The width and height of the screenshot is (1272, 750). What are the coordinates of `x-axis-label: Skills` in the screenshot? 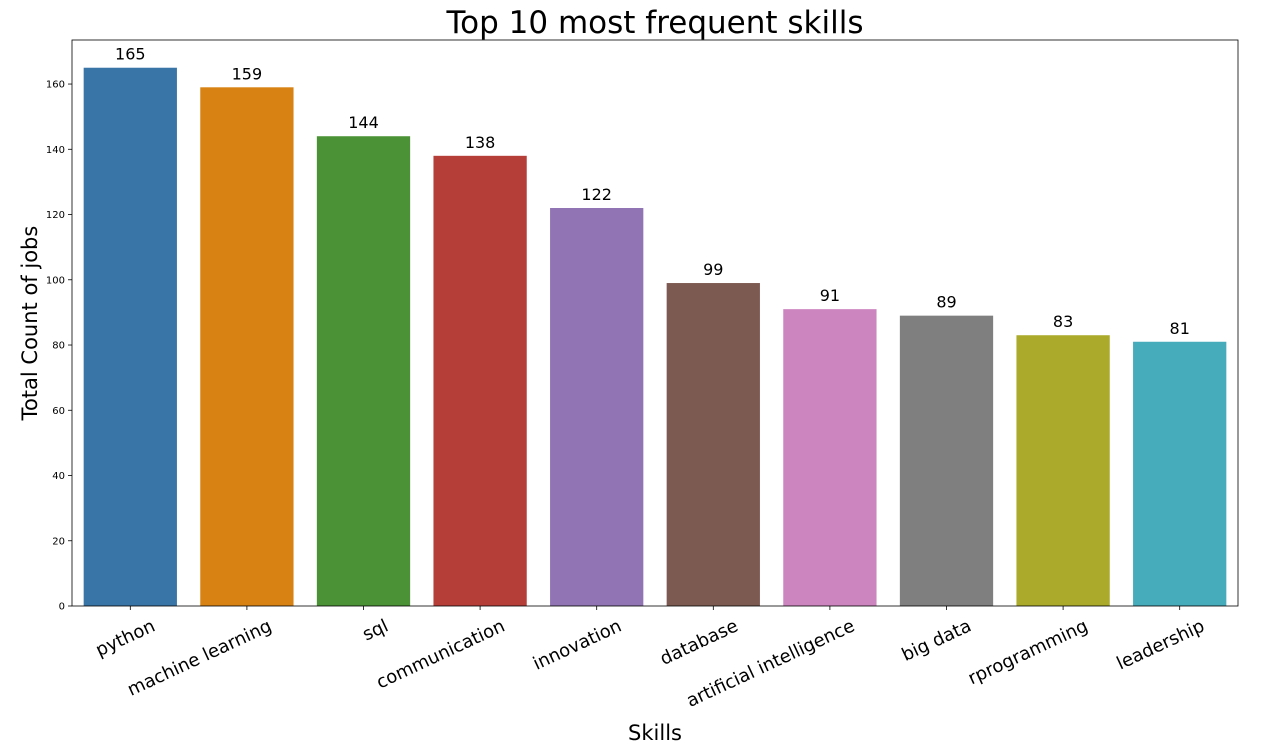 It's located at (655, 733).